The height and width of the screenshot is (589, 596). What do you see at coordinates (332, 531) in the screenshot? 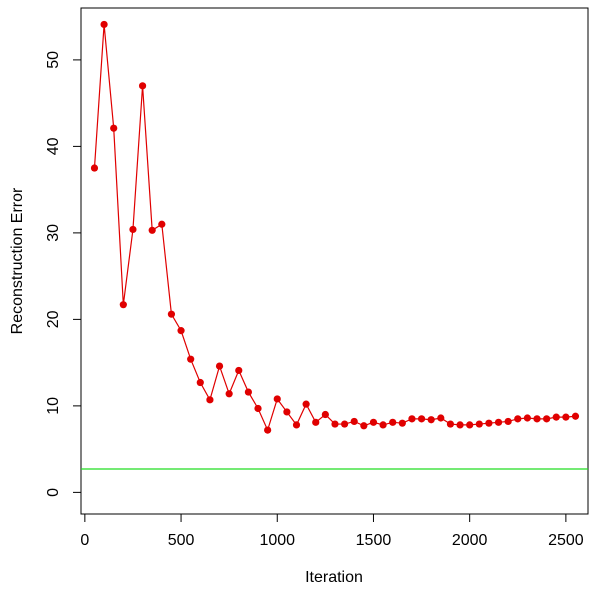
I see `x-axis: 0 500 1000 1500 2000 2500` at bounding box center [332, 531].